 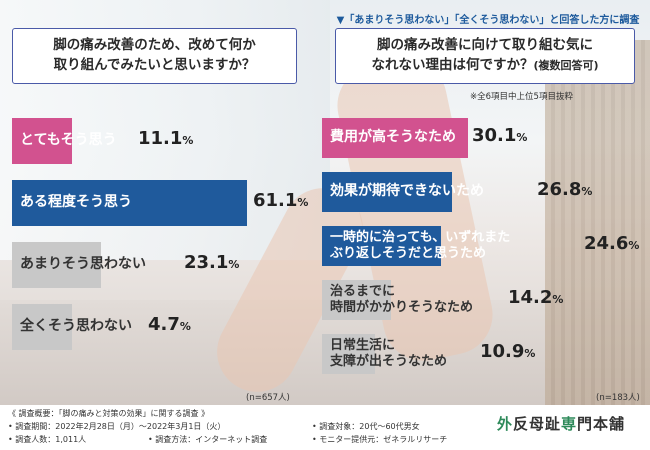 I want to click on left-bar-label-0: とてもそう思う, so click(x=68, y=141).